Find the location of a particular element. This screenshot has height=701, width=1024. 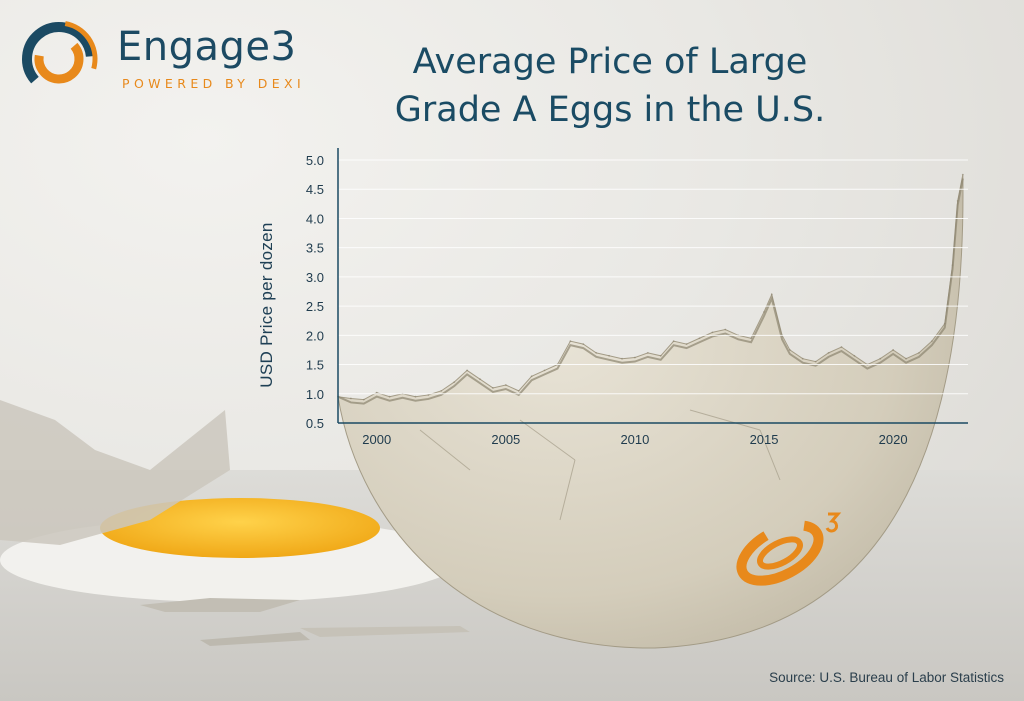

x-tick-label: 2005 is located at coordinates (505, 439).